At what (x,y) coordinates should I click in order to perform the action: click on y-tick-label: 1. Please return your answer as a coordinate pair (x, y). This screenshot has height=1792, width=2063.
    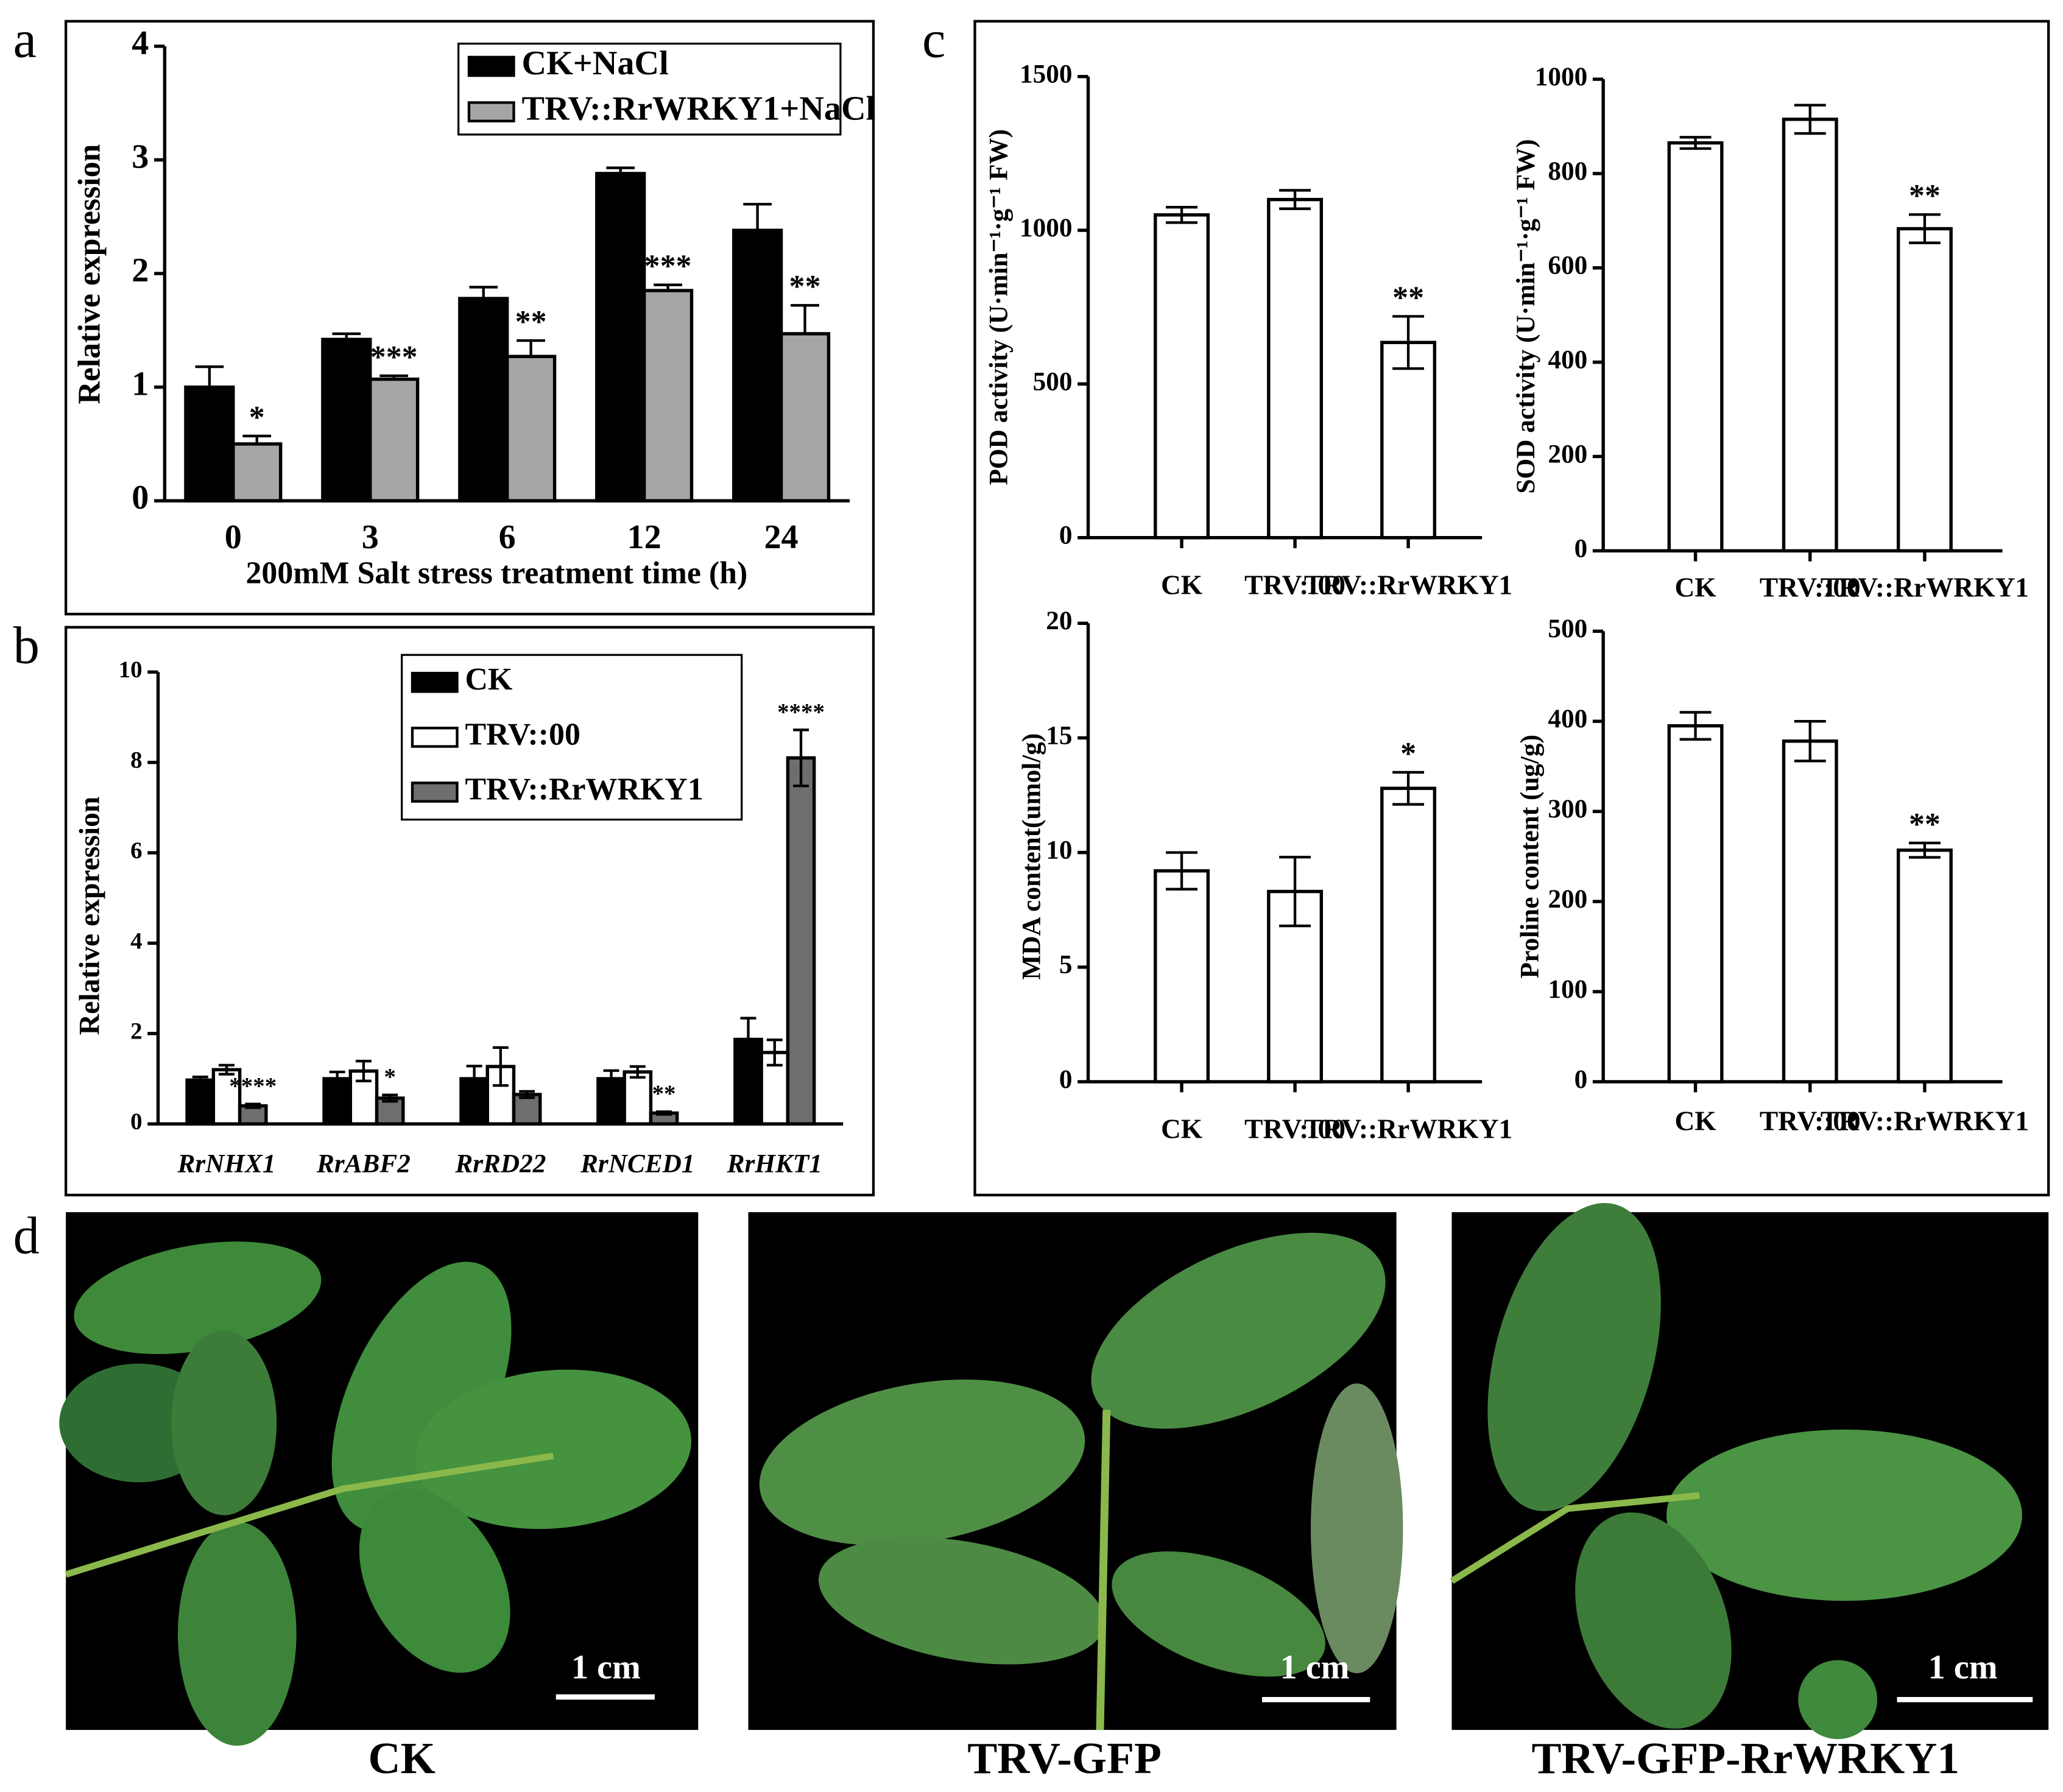
    Looking at the image, I should click on (140, 384).